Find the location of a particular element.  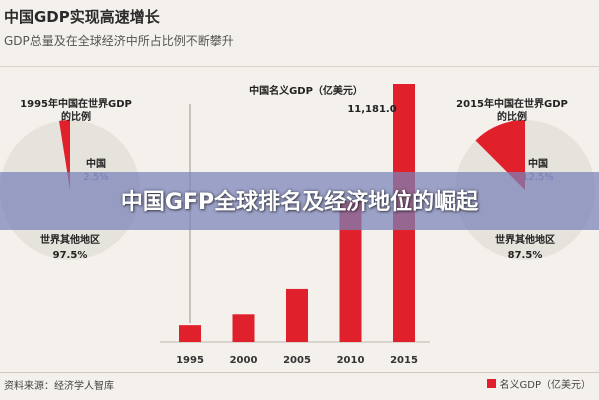

bar-2010 is located at coordinates (350, 271).